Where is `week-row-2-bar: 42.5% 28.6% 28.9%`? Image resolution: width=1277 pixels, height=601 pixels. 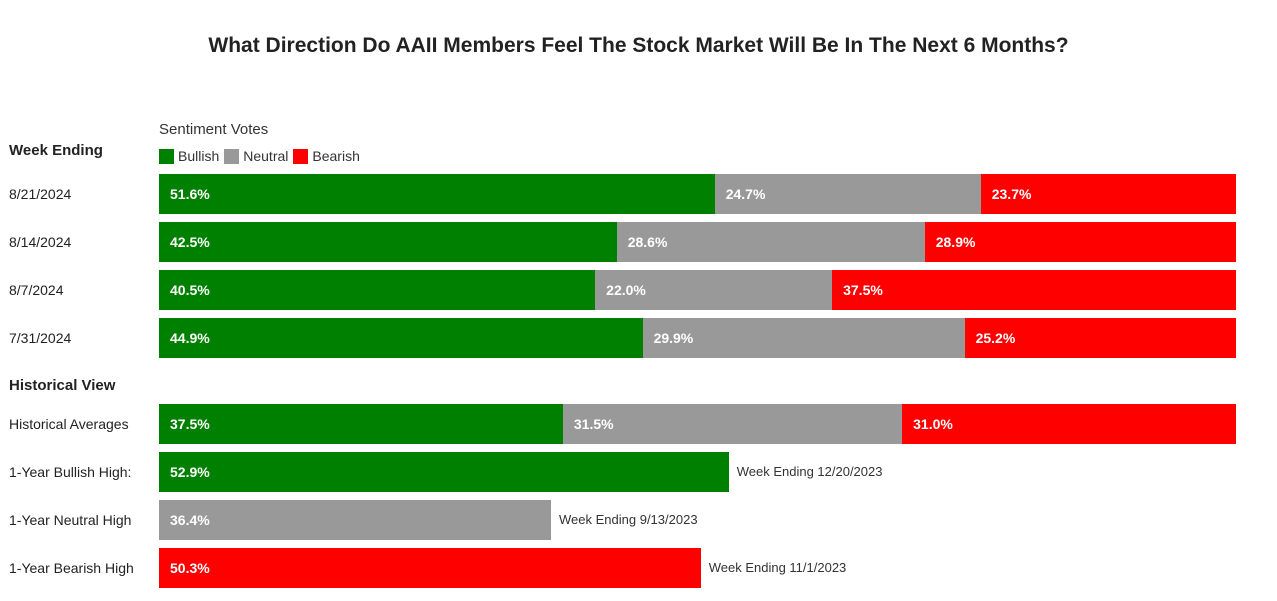 week-row-2-bar: 42.5% 28.6% 28.9% is located at coordinates (697, 242).